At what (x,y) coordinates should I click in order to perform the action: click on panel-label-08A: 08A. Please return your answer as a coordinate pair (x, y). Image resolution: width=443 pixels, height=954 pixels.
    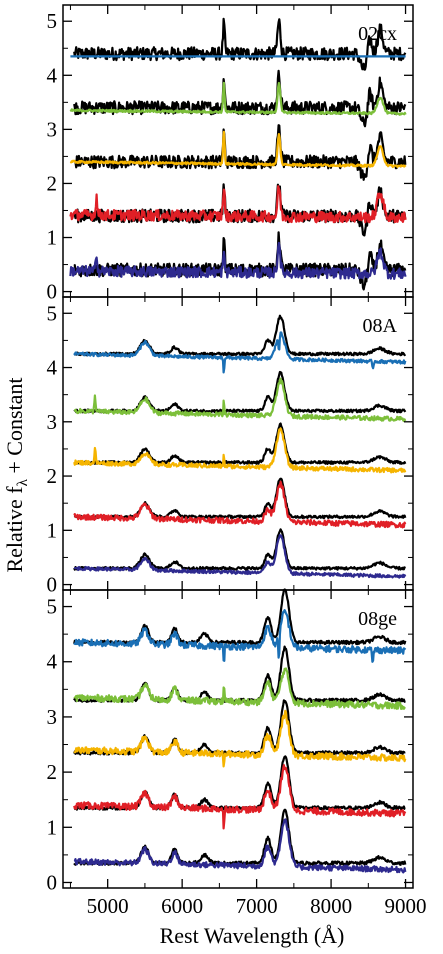
    Looking at the image, I should click on (380, 326).